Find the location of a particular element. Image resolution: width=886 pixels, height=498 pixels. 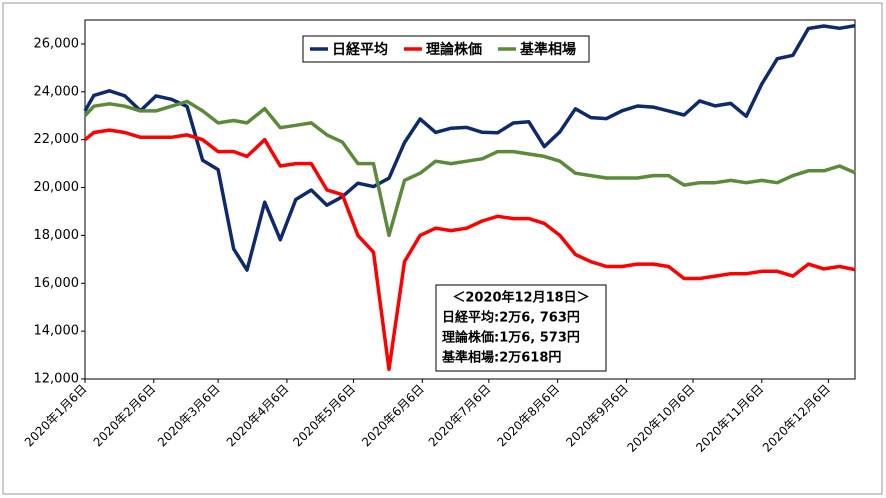

annotation-box is located at coordinates (521, 328).